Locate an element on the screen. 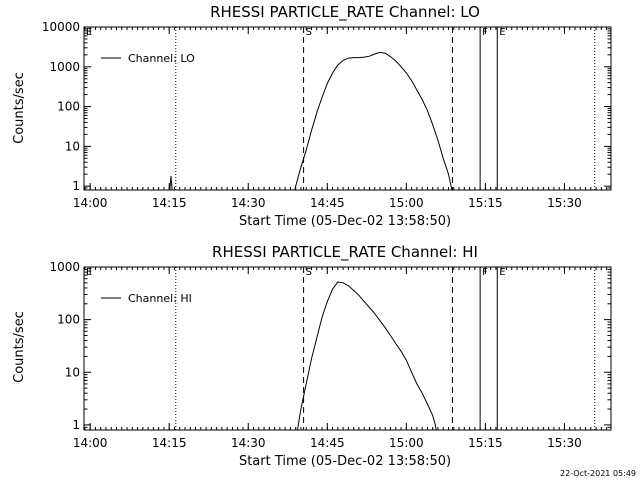  lo-y-axis-label: Counts/sec is located at coordinates (19, 108).